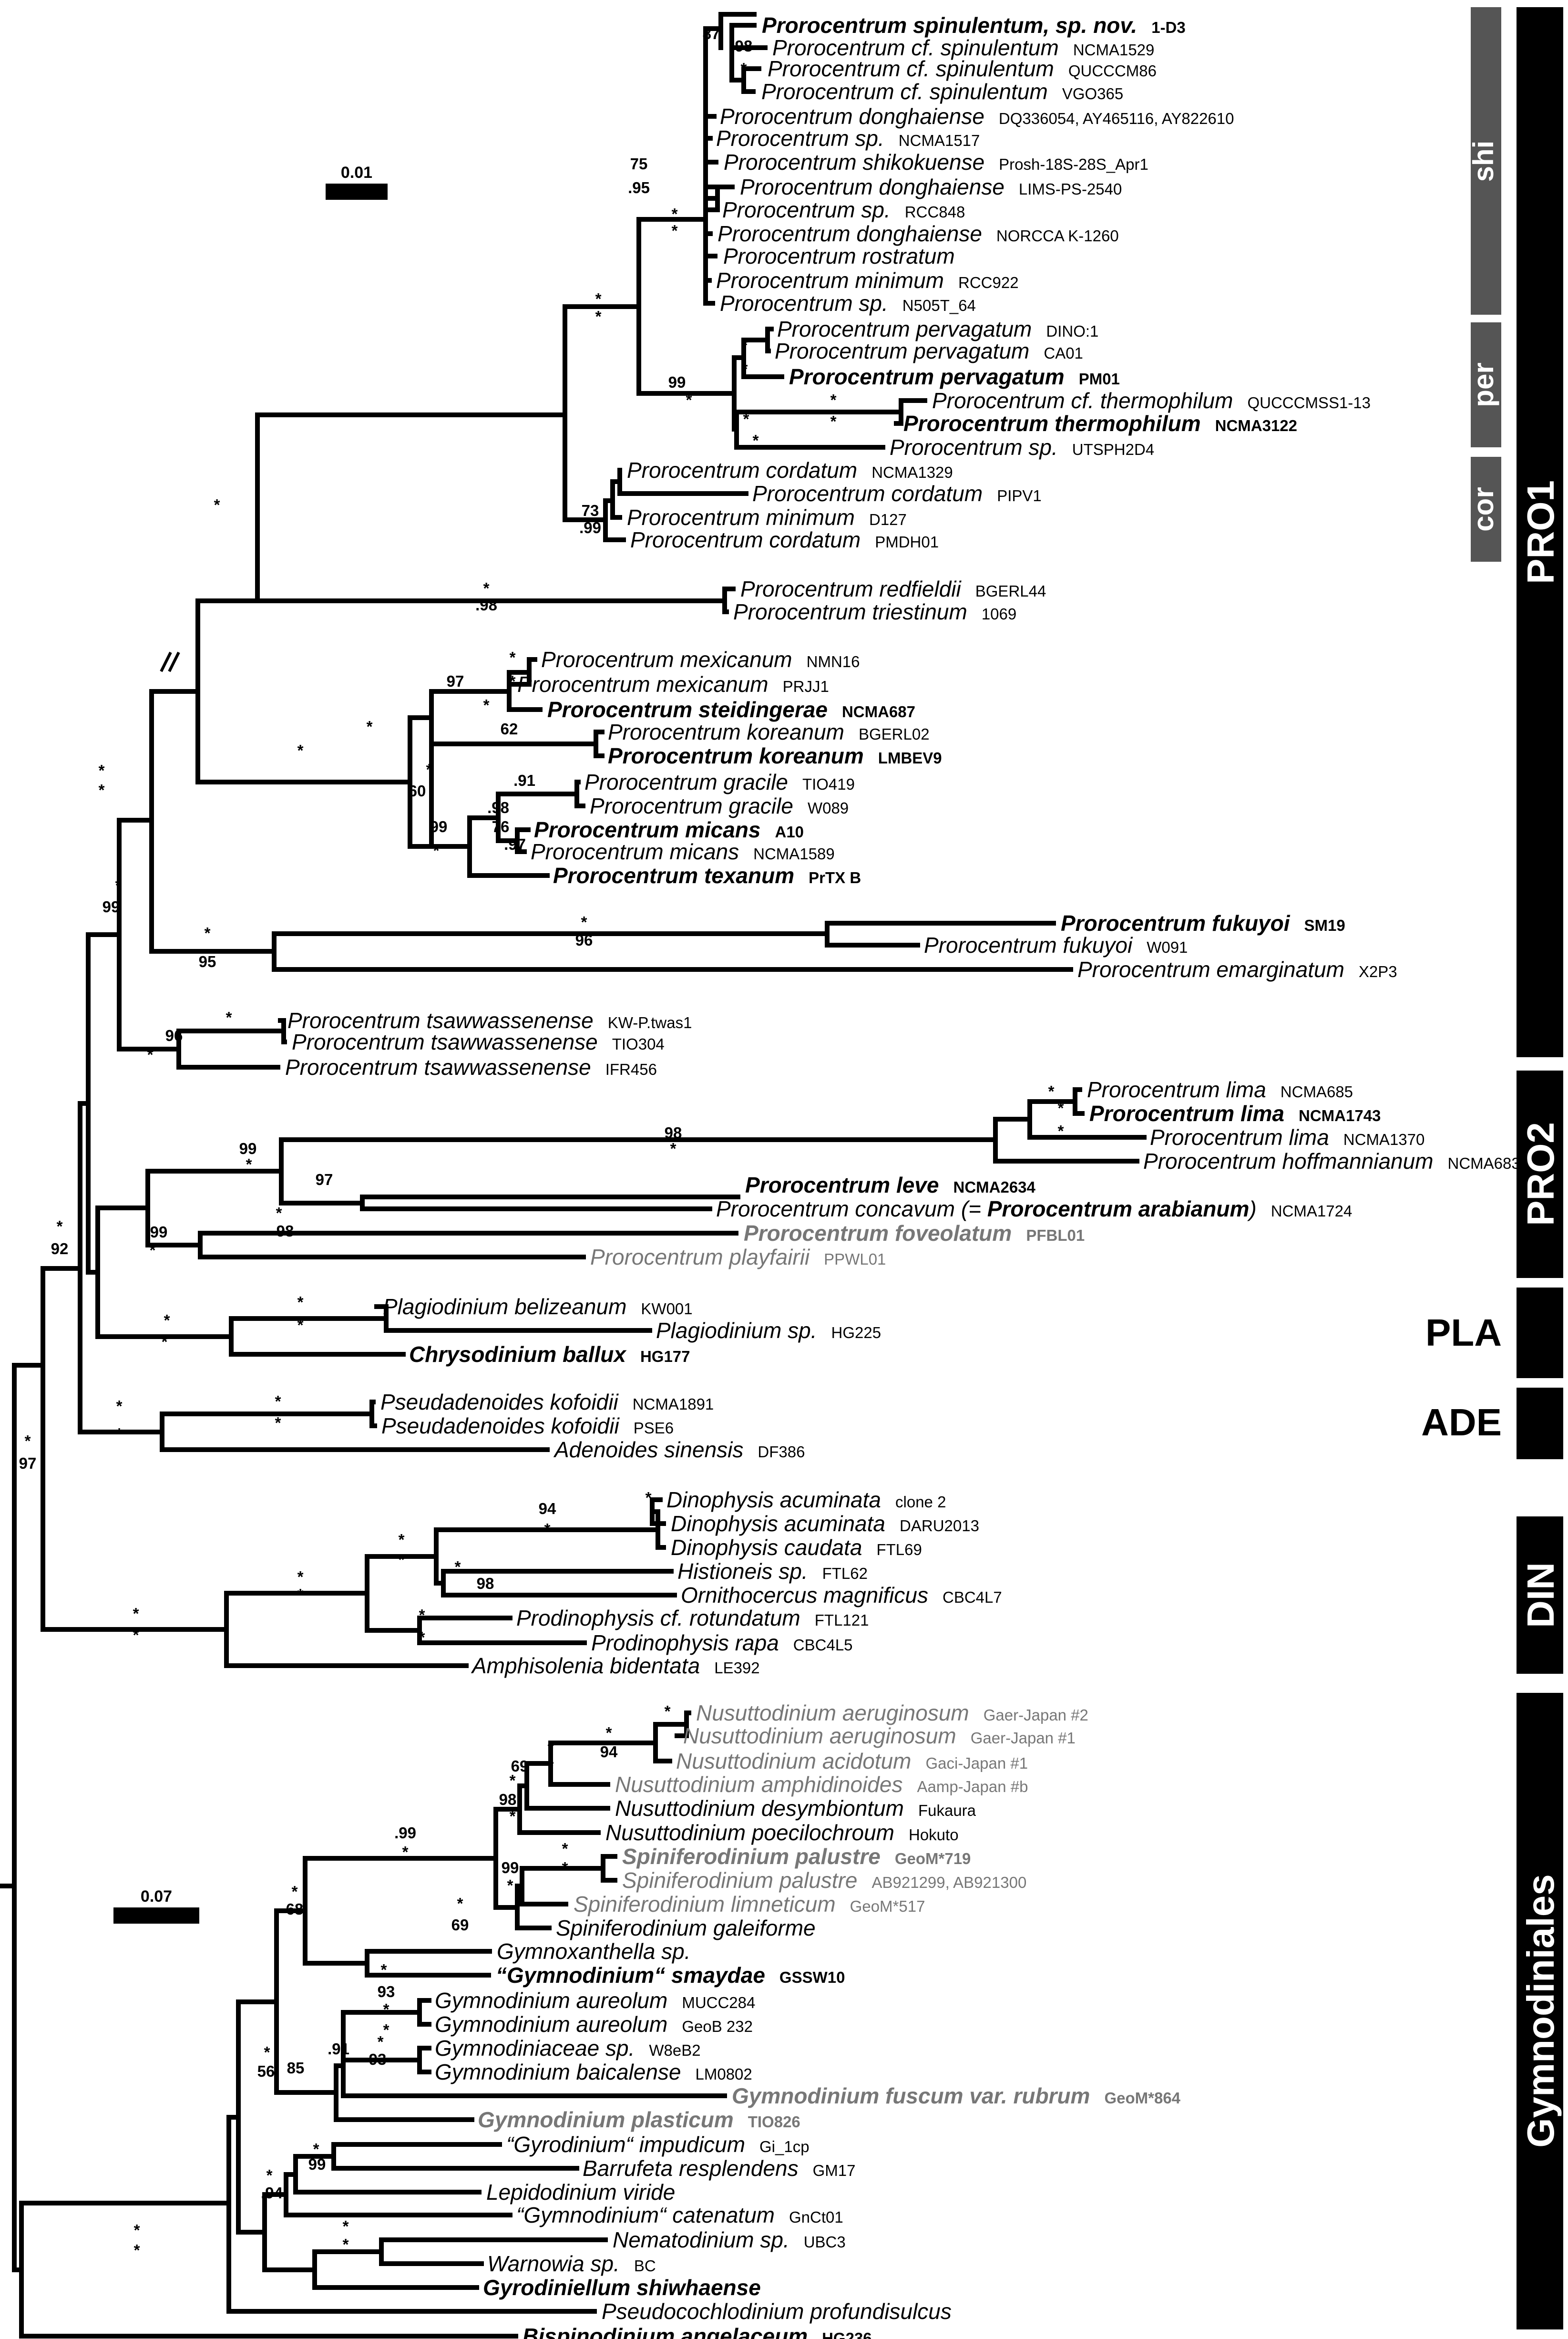  What do you see at coordinates (594, 2072) in the screenshot?
I see `taxon-label: Gymnodinium baicalense LM0802` at bounding box center [594, 2072].